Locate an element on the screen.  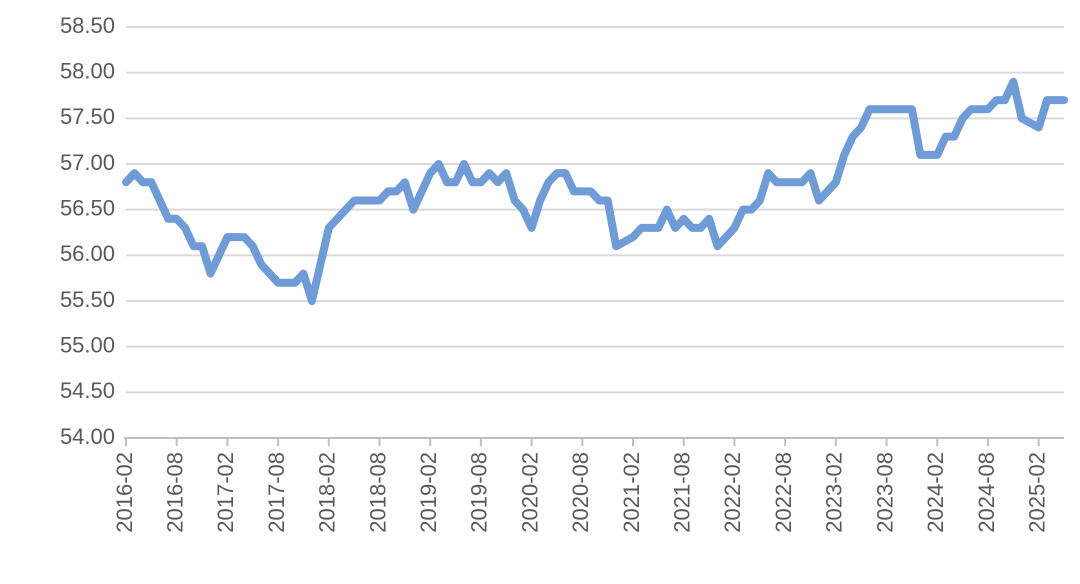
y-tick-label: 57.50 is located at coordinates (87, 116).